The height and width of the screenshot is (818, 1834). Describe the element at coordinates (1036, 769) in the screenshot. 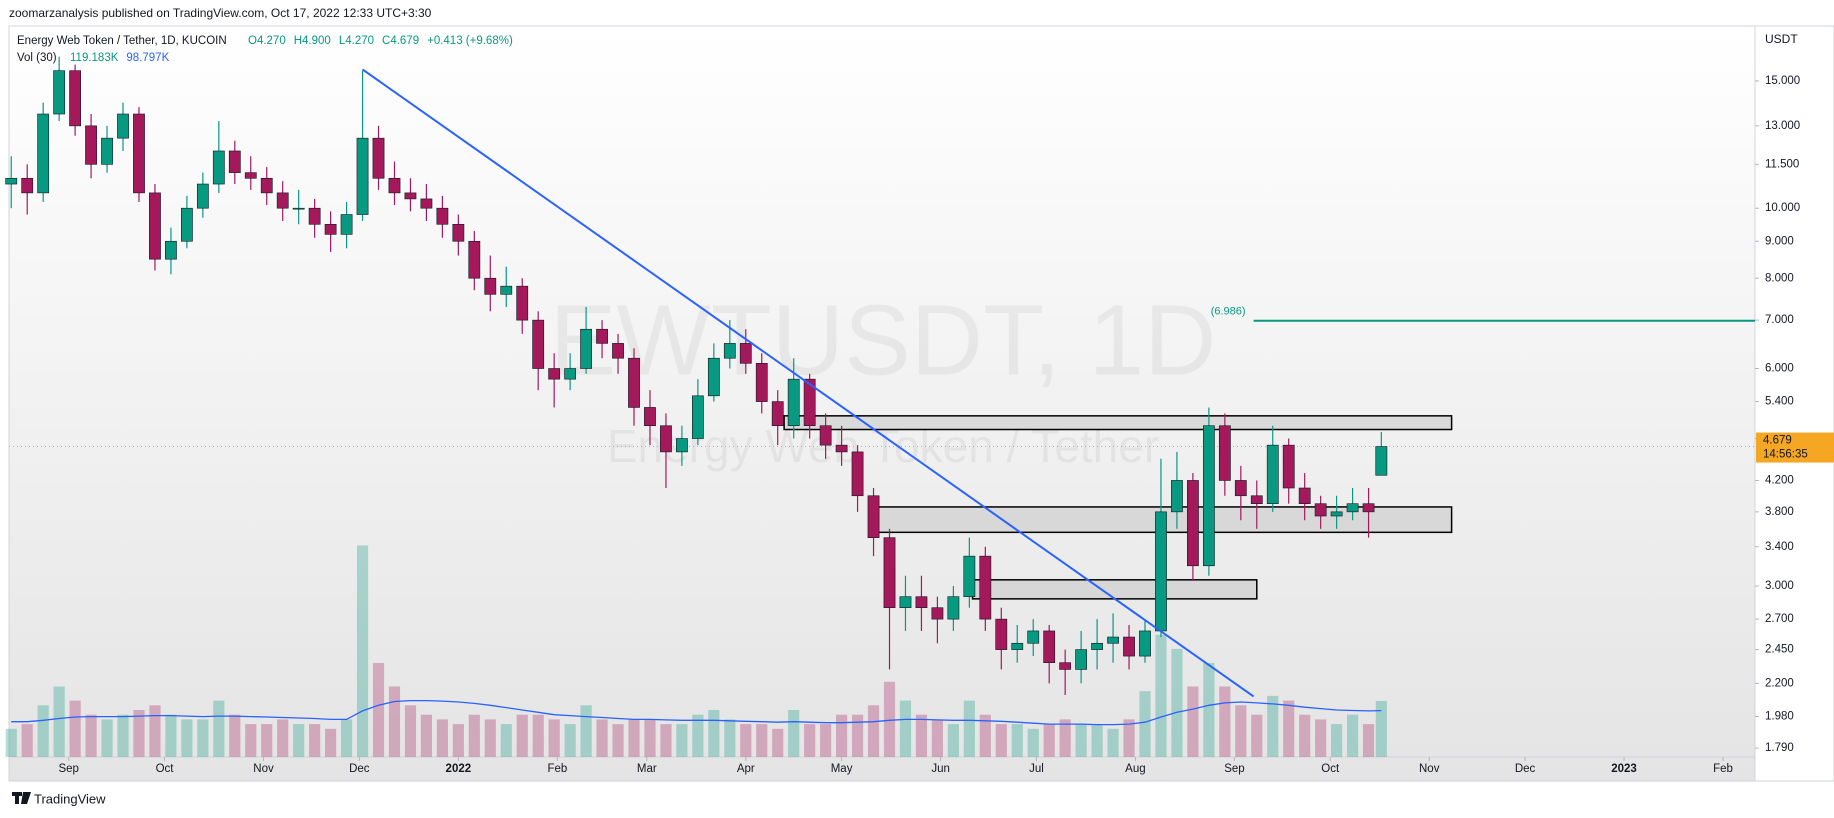

I see `x-tick-label: Jul` at that location.